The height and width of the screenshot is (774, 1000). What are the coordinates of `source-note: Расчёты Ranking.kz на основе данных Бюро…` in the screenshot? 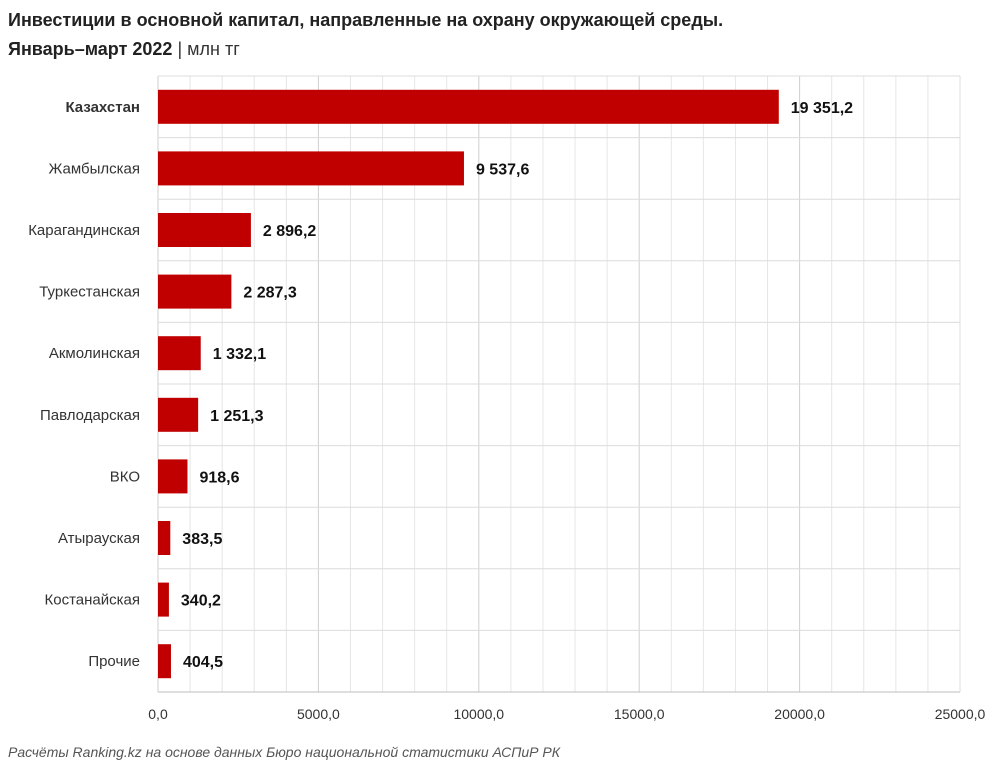 It's located at (284, 752).